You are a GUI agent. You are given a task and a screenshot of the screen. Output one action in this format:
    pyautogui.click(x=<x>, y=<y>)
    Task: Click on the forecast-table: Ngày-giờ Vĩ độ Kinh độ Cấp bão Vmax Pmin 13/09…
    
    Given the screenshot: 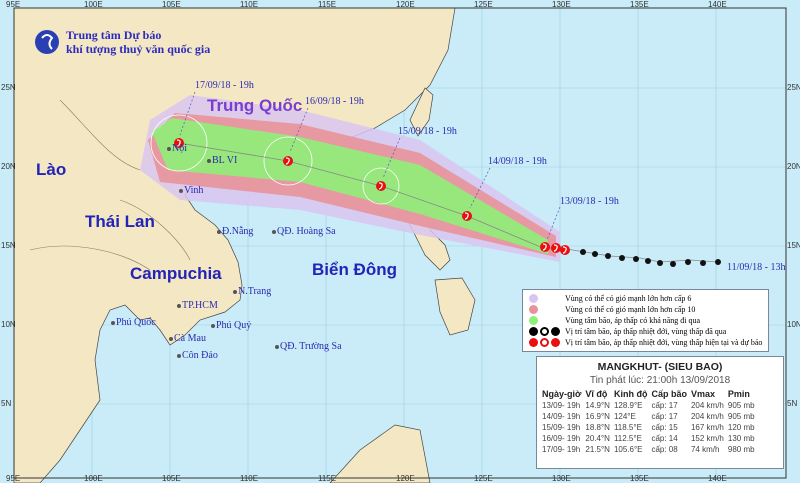 What is the action you would take?
    pyautogui.click(x=650, y=422)
    